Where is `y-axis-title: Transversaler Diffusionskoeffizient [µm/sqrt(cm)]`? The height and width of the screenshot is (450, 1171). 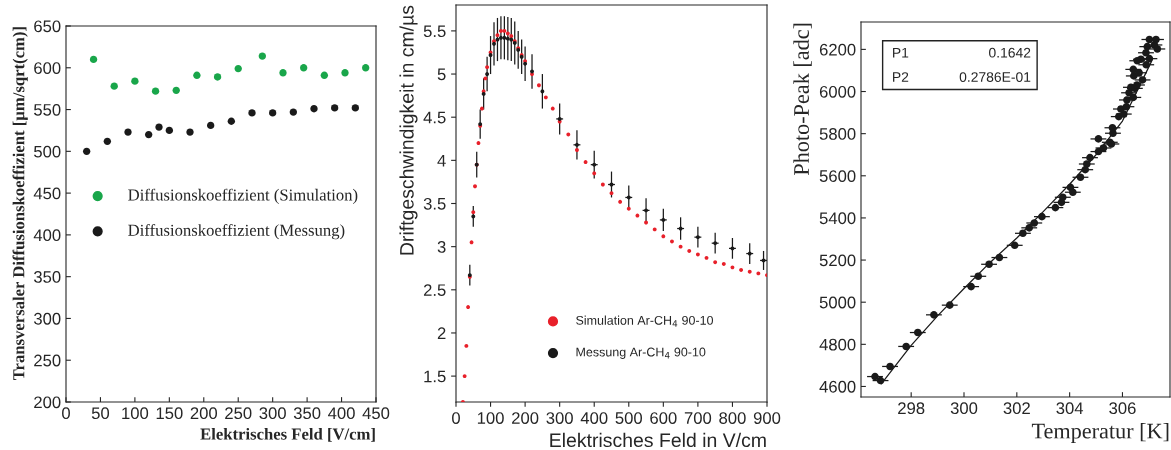 y-axis-title: Transversaler Diffusionskoeffizient [µm/sqrt(cm)] is located at coordinates (20, 204).